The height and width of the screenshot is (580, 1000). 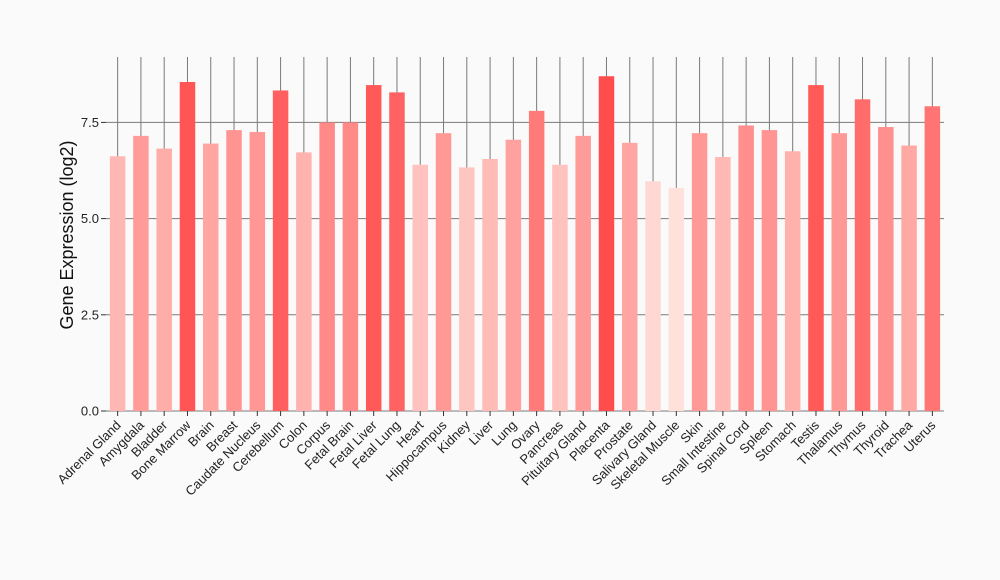 What do you see at coordinates (746, 268) in the screenshot?
I see `bar-spinal-cord` at bounding box center [746, 268].